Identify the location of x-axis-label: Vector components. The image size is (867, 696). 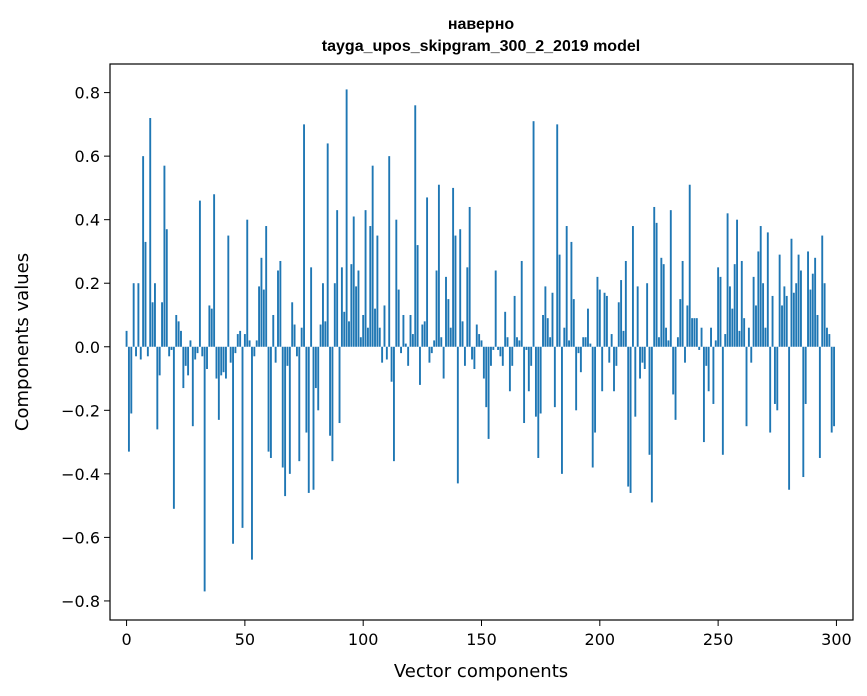
(481, 671).